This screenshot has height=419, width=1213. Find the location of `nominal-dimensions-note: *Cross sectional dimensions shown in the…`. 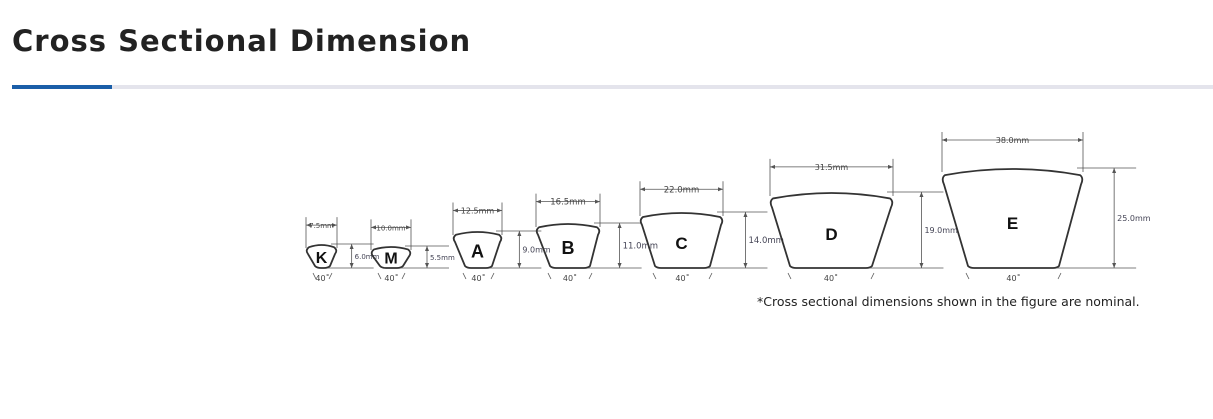

nominal-dimensions-note: *Cross sectional dimensions shown in the… is located at coordinates (948, 301).